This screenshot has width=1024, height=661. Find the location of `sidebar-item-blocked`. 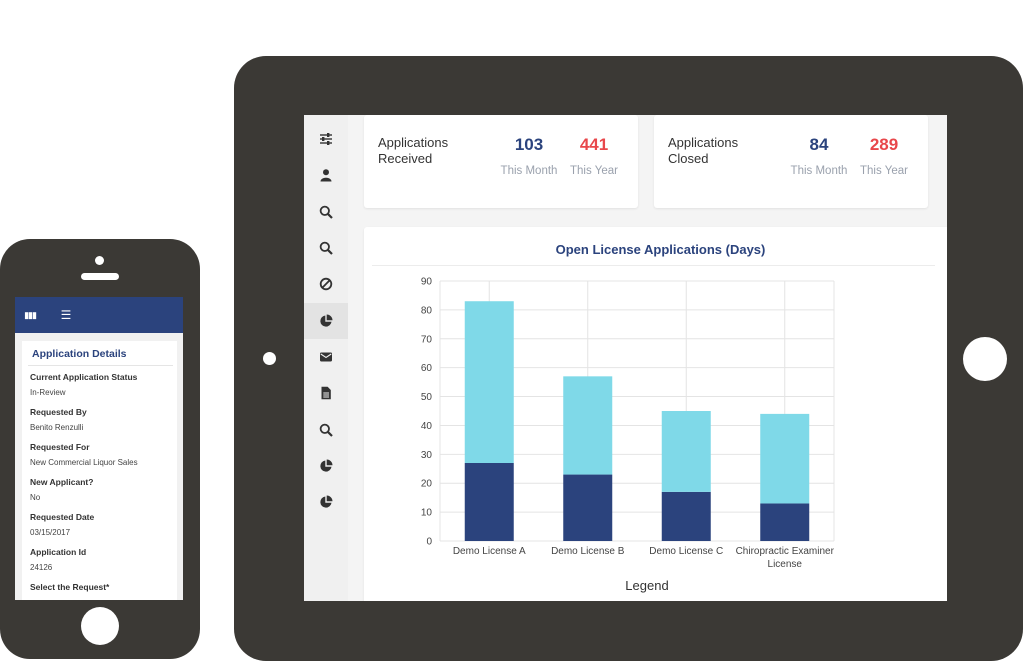

sidebar-item-blocked is located at coordinates (326, 284).